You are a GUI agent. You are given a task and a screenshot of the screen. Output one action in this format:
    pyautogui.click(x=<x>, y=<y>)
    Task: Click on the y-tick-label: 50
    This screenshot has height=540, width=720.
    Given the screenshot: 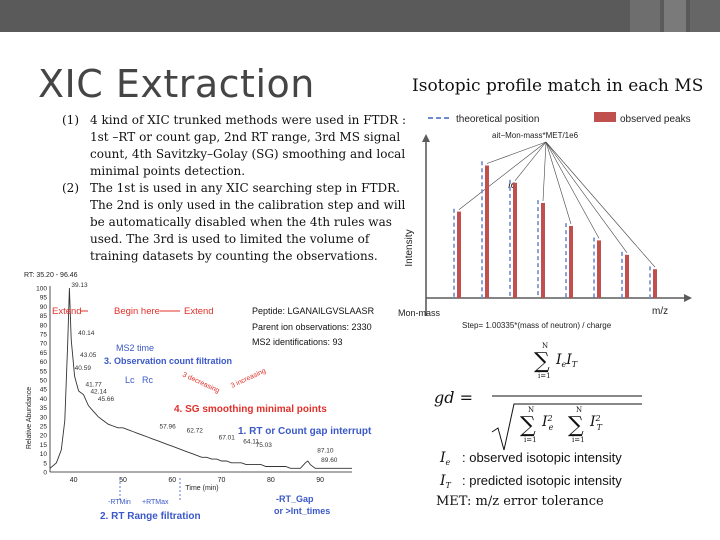 What is the action you would take?
    pyautogui.click(x=44, y=381)
    